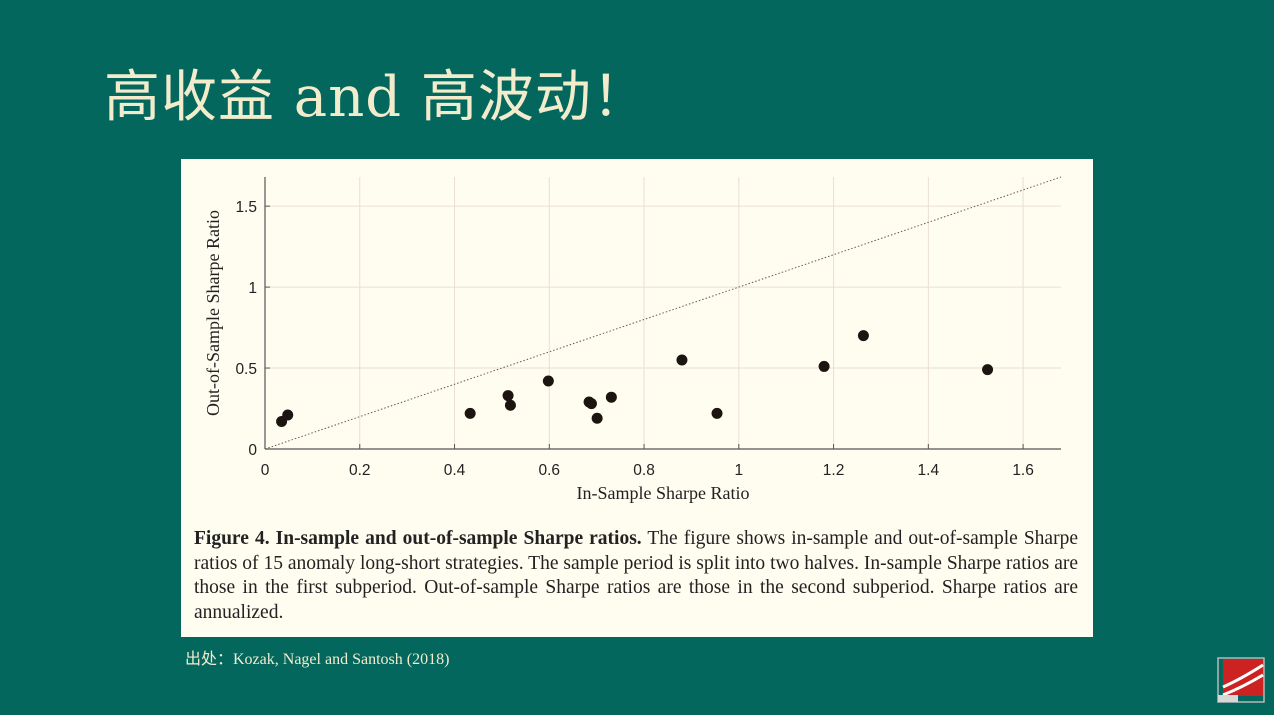 The image size is (1274, 715). Describe the element at coordinates (550, 470) in the screenshot. I see `x-tick-label: 0.6` at that location.